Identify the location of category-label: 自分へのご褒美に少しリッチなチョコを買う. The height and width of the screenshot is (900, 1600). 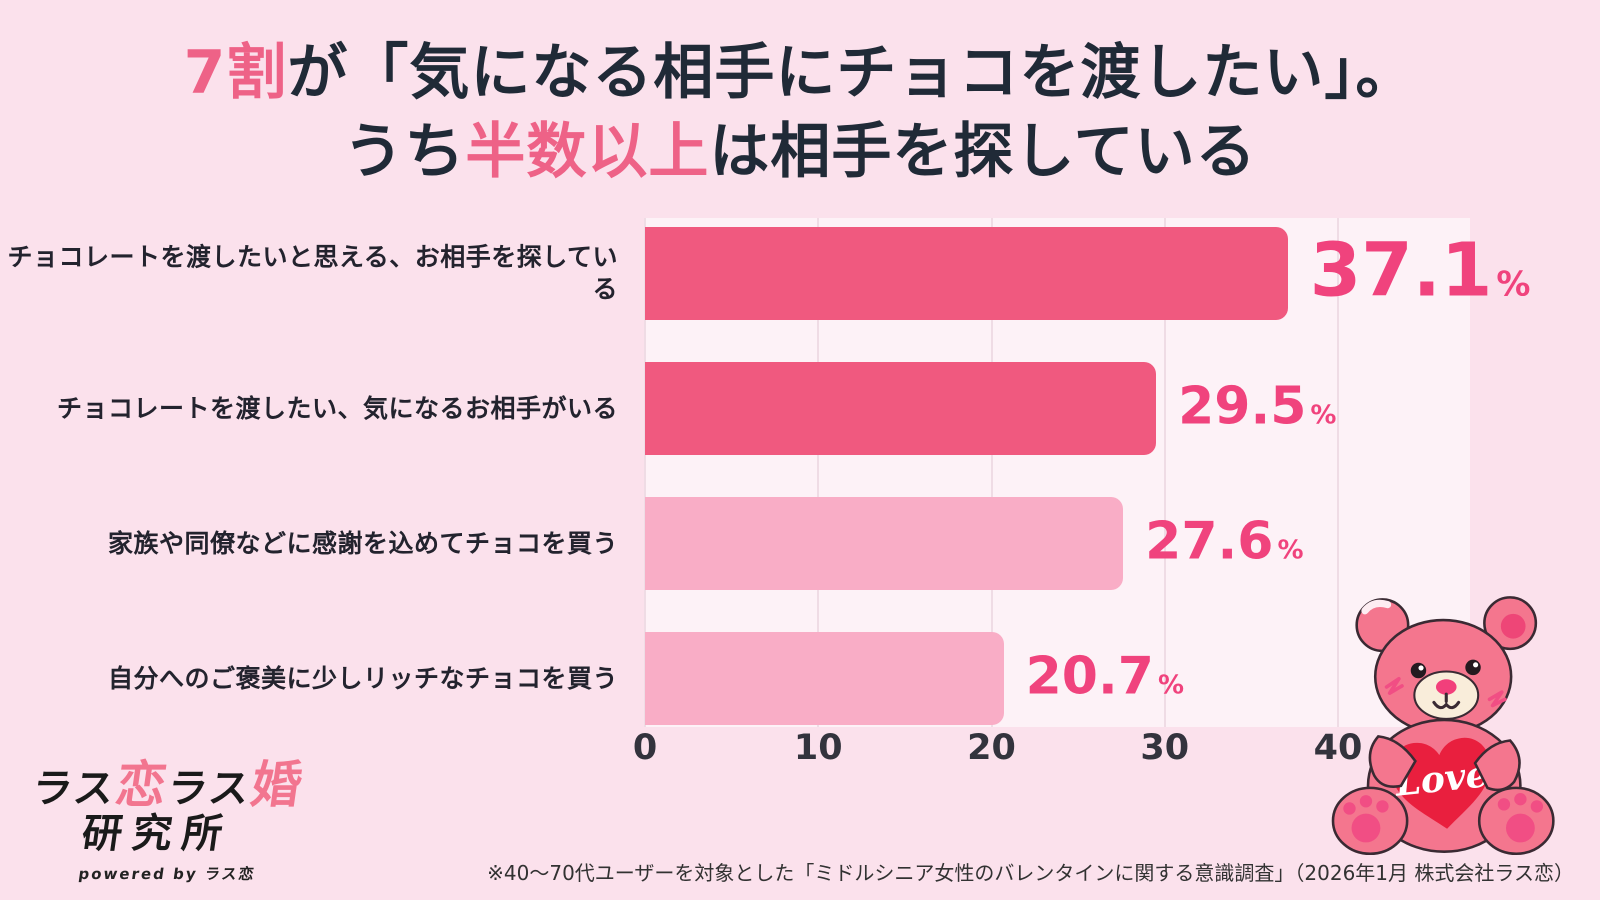
(362, 678).